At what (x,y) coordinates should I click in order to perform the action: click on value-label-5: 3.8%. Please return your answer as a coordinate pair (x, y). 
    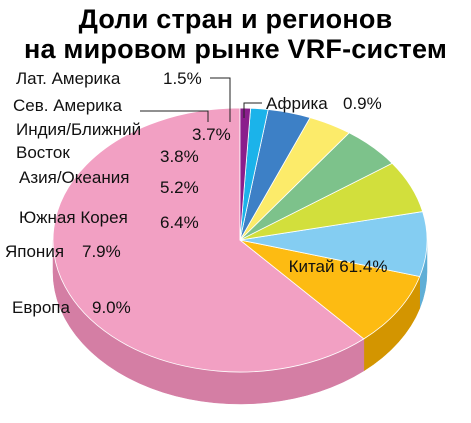
    Looking at the image, I should click on (179, 156).